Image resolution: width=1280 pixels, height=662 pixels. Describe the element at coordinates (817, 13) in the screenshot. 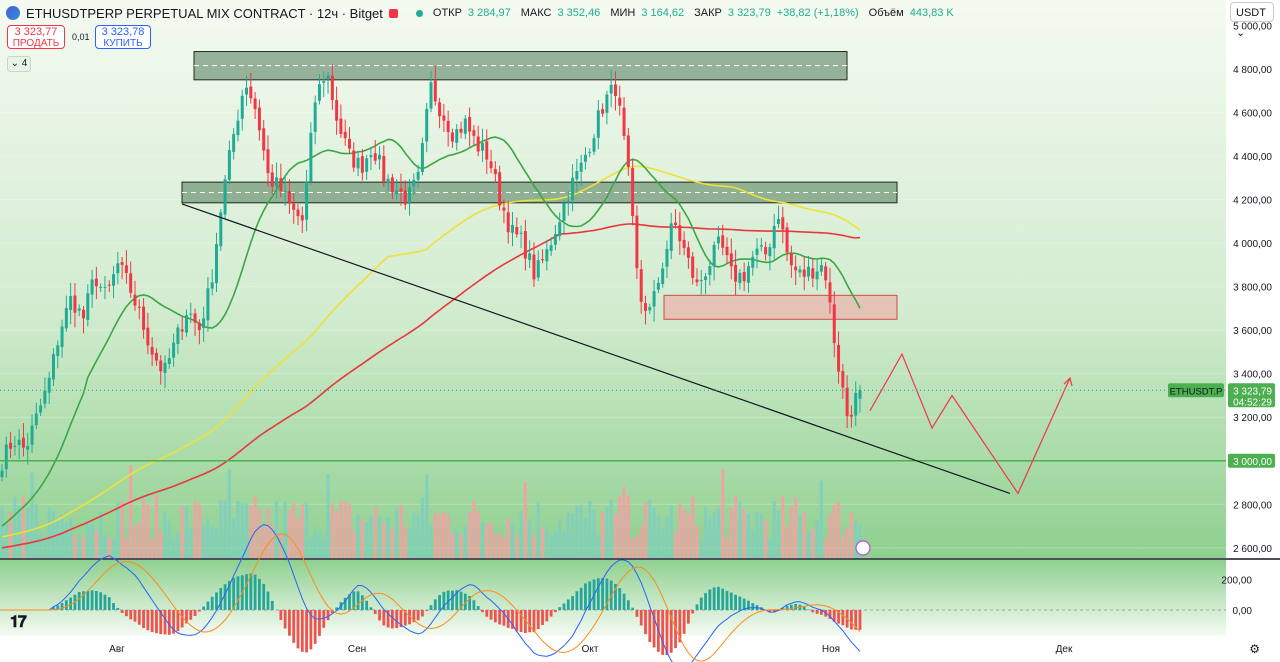

I see `change-value: +38,82 (+1,18%)` at that location.